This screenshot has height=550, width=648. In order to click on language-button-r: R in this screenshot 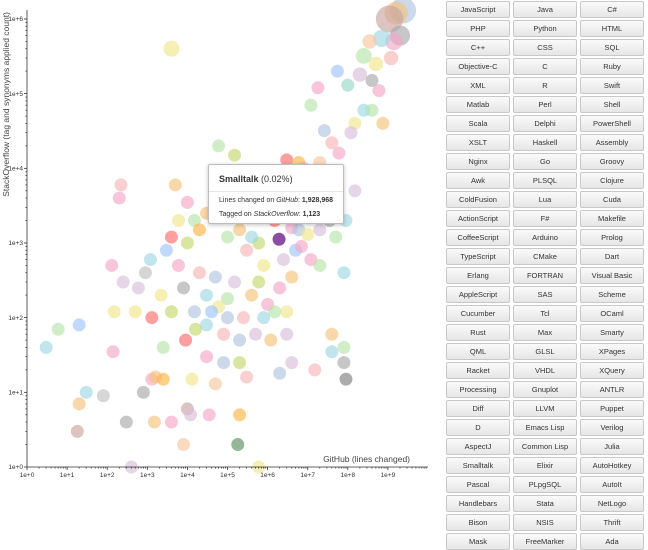, I will do `click(545, 85)`.